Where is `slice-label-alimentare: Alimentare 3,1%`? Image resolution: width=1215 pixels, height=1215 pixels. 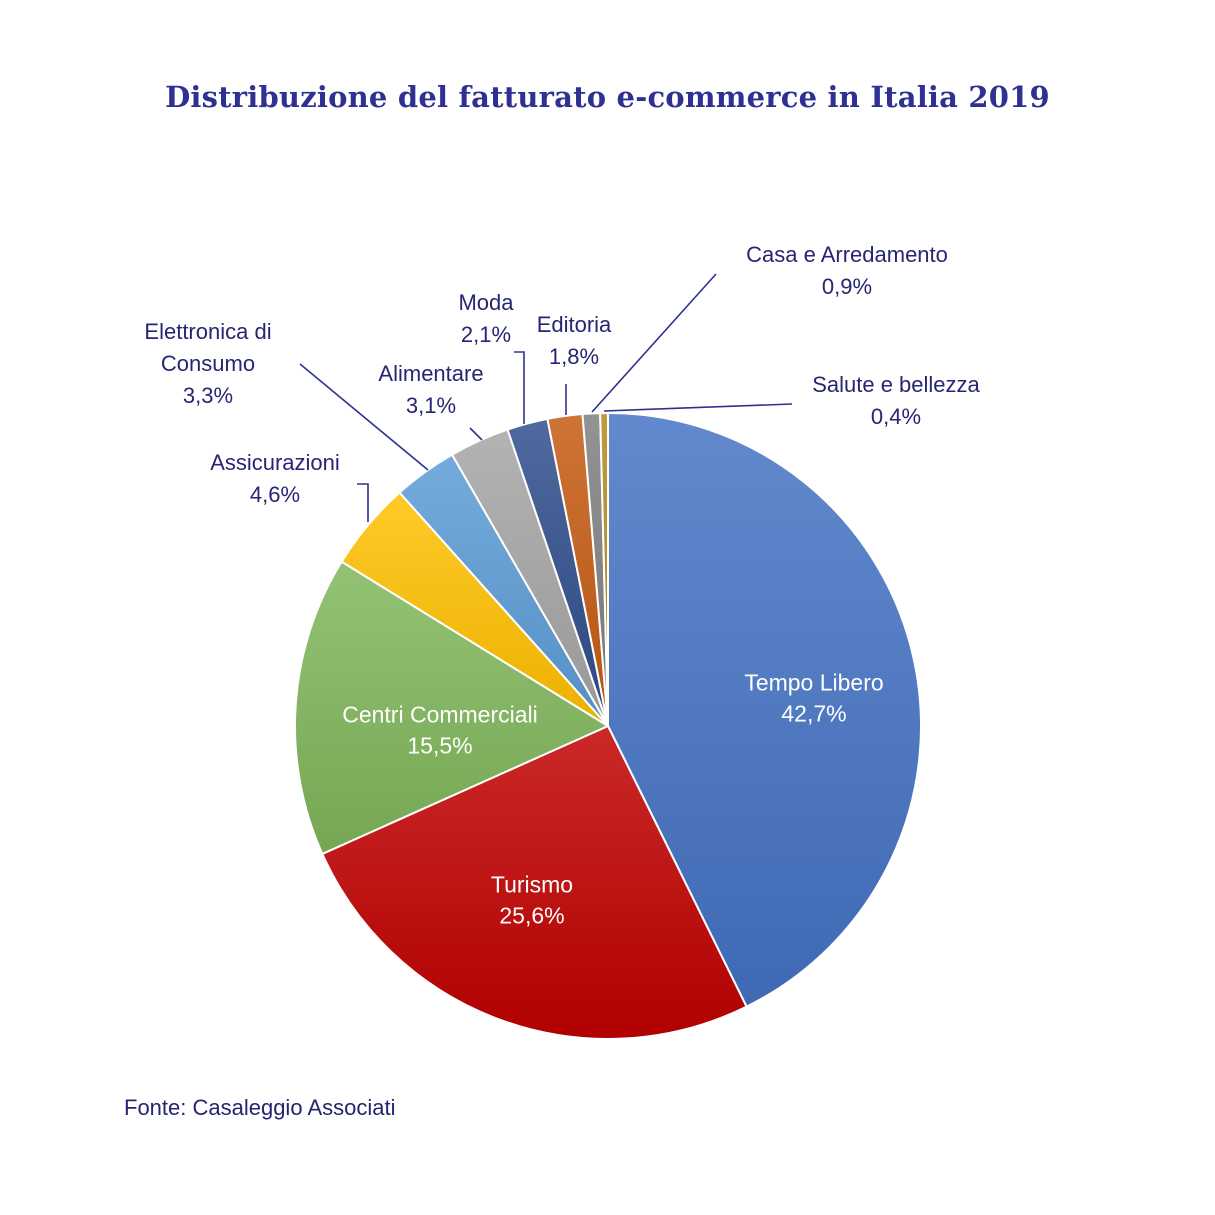 slice-label-alimentare: Alimentare 3,1% is located at coordinates (430, 389).